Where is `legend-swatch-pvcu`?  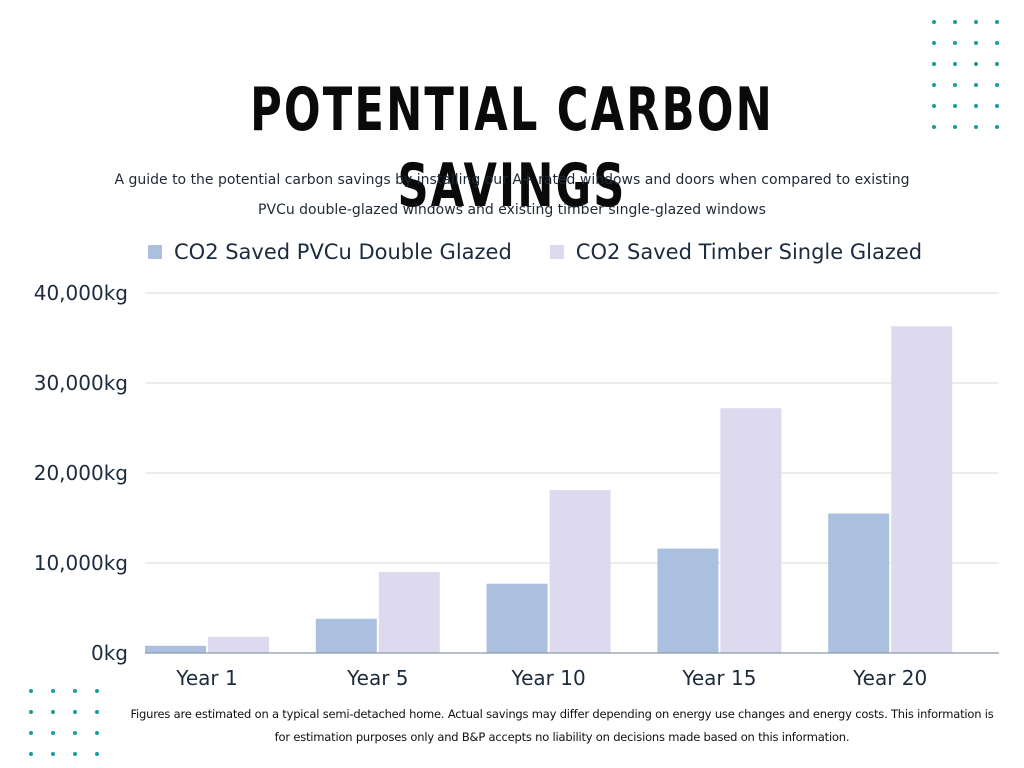
legend-swatch-pvcu is located at coordinates (155, 252).